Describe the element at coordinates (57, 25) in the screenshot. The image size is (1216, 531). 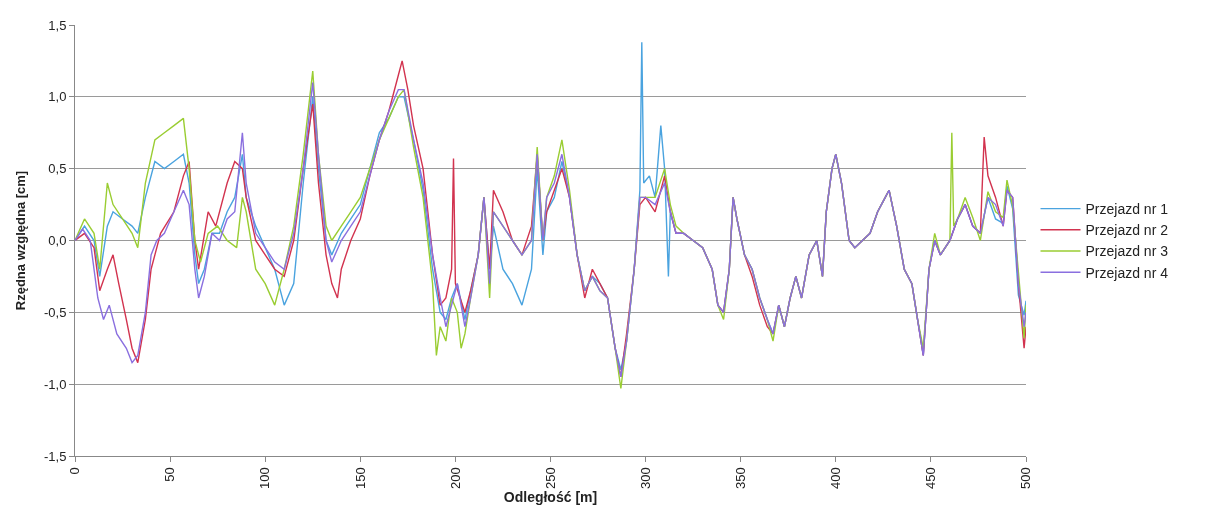
I see `y-tick-label: 1,5` at that location.